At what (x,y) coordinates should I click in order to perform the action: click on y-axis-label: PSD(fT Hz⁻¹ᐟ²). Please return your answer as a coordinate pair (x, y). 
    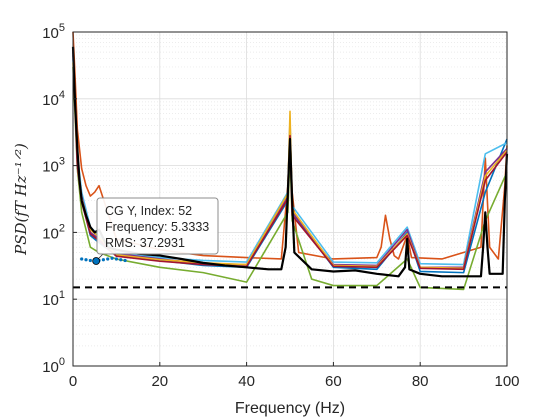
    Looking at the image, I should click on (21, 199).